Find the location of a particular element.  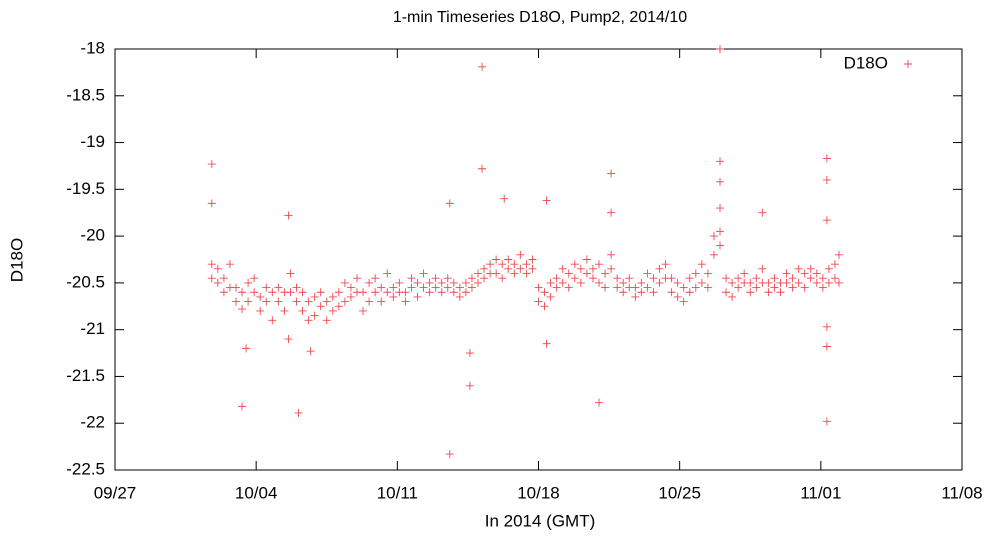

y-tick-label: -18 is located at coordinates (92, 47).